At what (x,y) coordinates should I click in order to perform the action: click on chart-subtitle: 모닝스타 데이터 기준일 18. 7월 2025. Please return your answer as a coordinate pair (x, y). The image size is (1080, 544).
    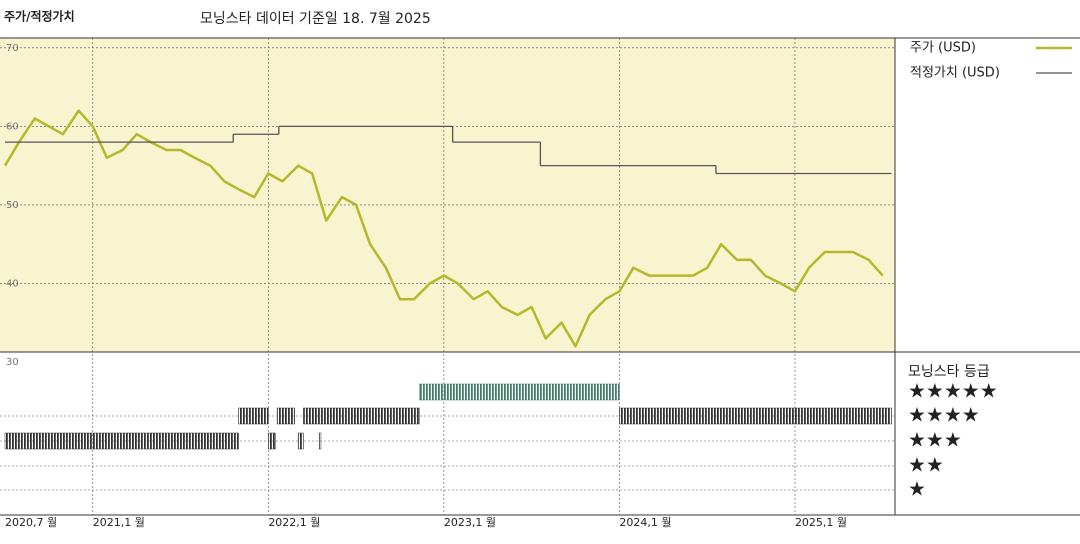
    Looking at the image, I should click on (315, 19).